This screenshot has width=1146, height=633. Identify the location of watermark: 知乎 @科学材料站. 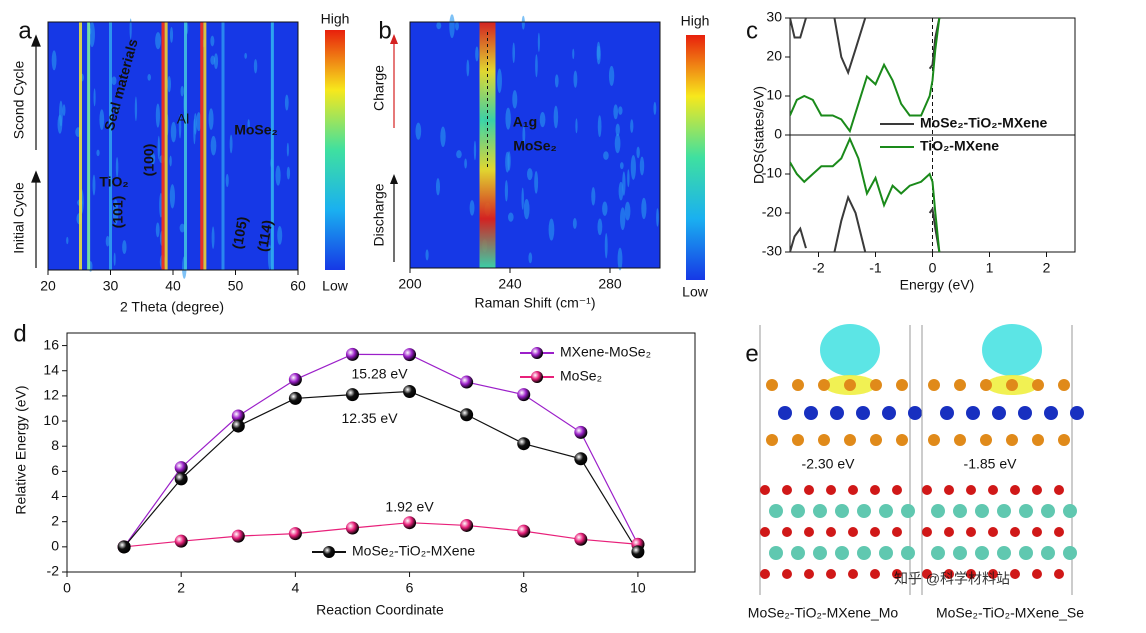
(952, 579).